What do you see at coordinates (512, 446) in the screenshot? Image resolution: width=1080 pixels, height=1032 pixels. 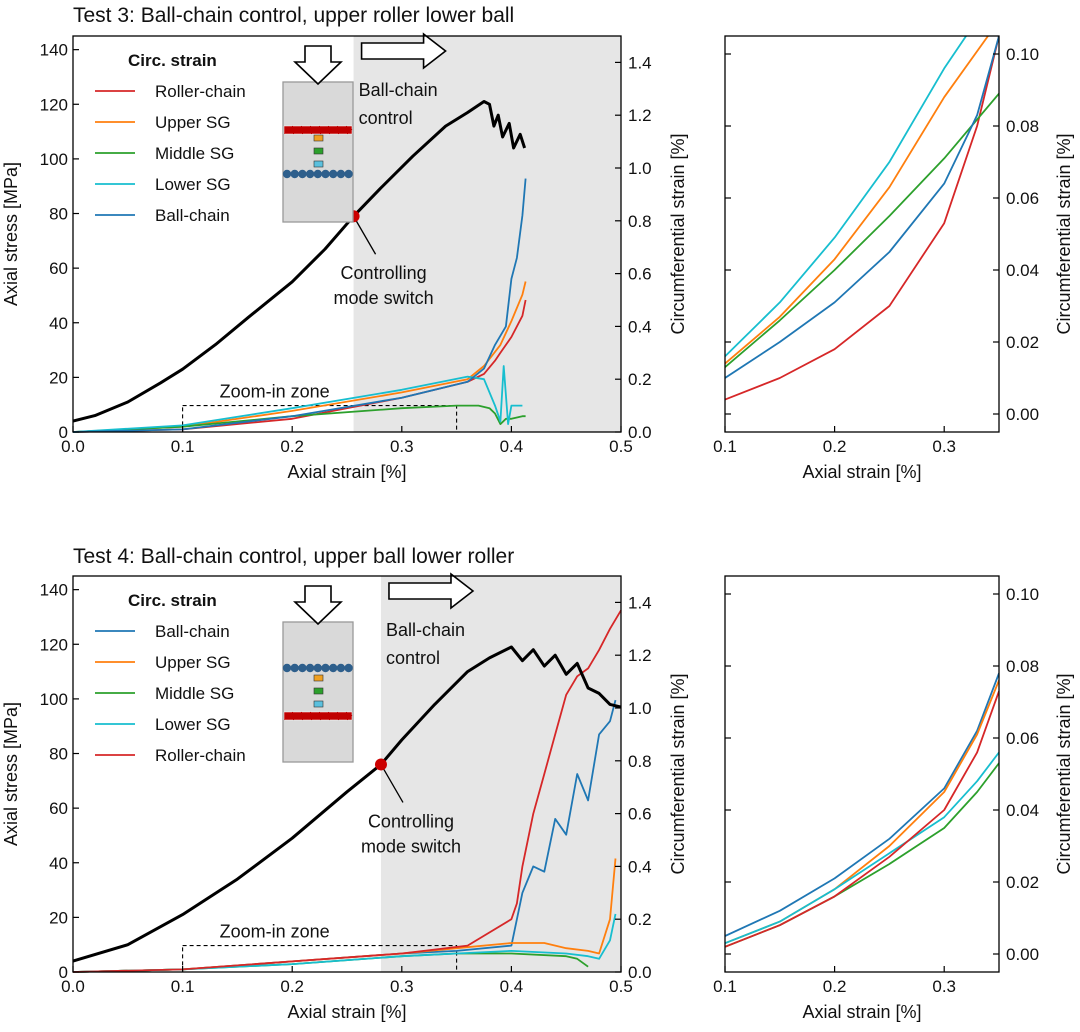 I see `x-tick-label: 0.4` at bounding box center [512, 446].